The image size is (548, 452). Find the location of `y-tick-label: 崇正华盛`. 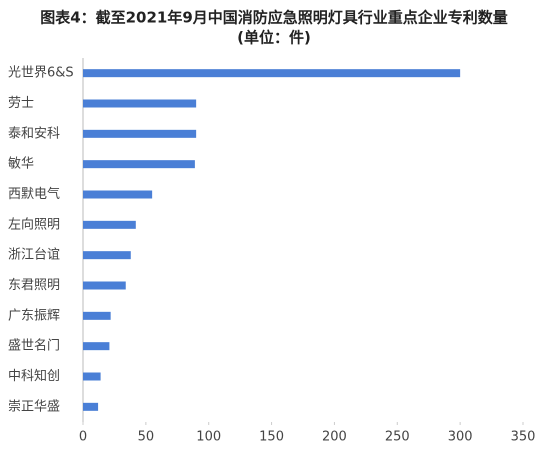

y-tick-label: 崇正华盛 is located at coordinates (34, 406).